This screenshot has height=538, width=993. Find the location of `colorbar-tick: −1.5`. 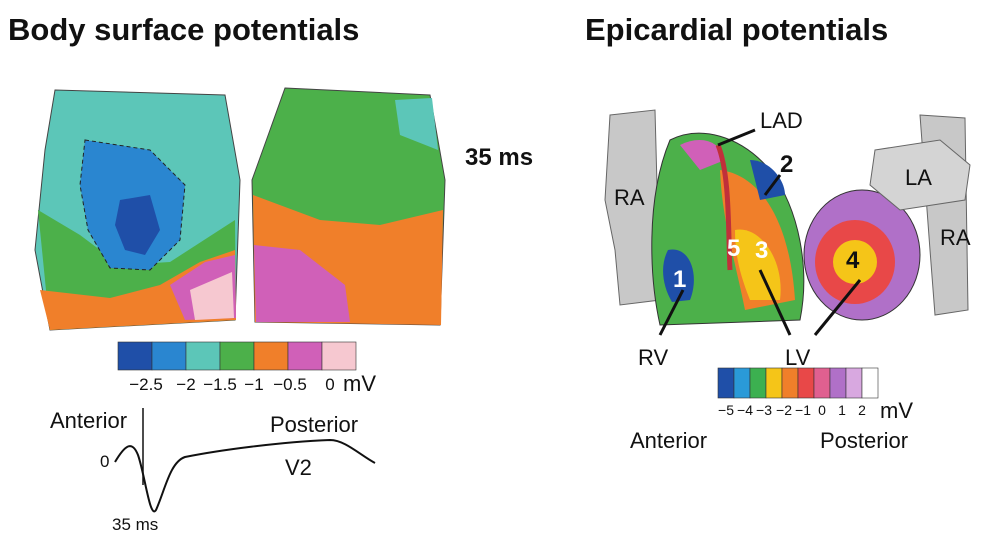

colorbar-tick: −1.5 is located at coordinates (220, 384).